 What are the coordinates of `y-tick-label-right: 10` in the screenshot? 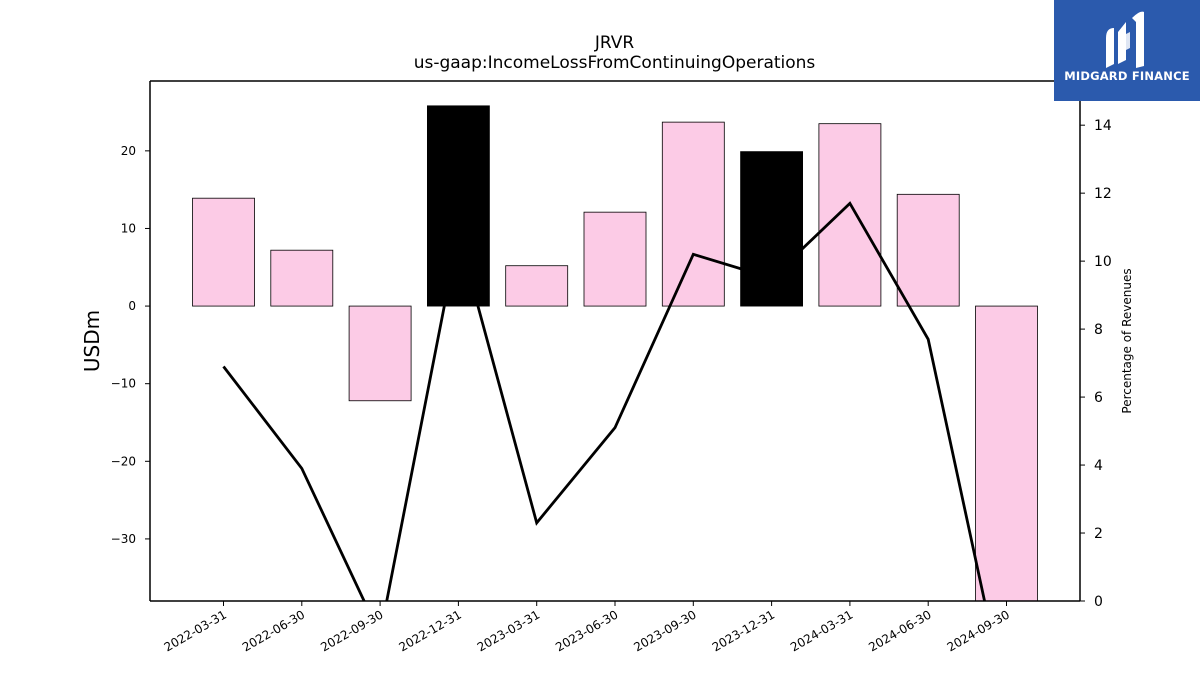 It's located at (1103, 262).